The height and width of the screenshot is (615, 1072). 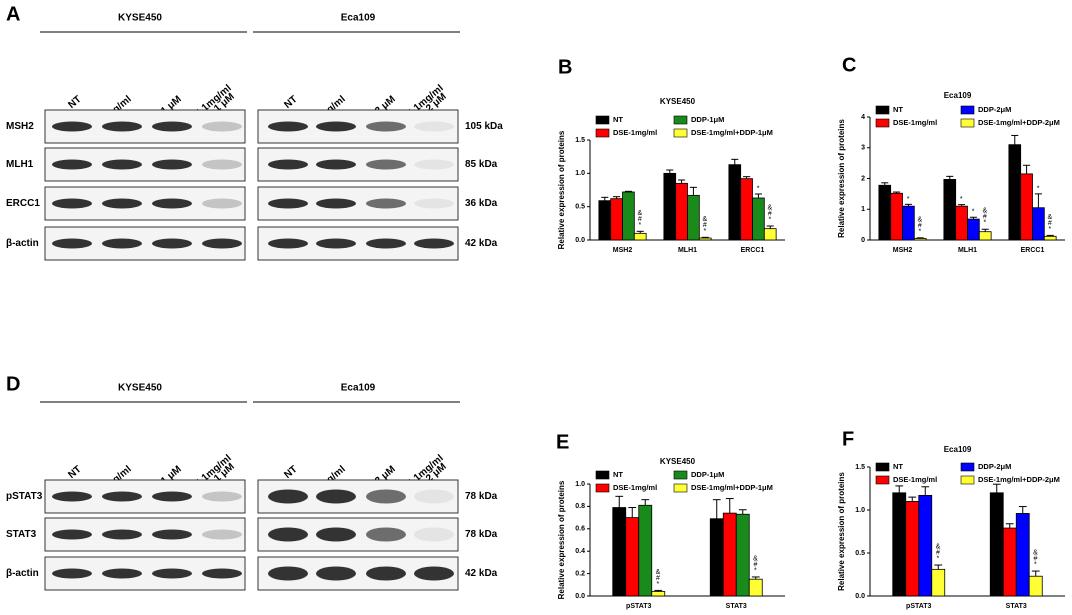 I want to click on group-label: Eca109, so click(x=358, y=18).